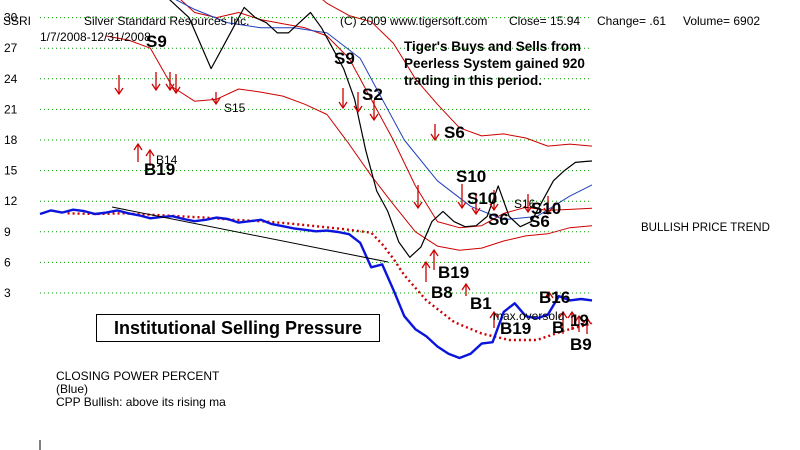 This screenshot has width=800, height=450. Describe the element at coordinates (705, 228) in the screenshot. I see `trend-label: BULLISH PRICE TREND` at that location.